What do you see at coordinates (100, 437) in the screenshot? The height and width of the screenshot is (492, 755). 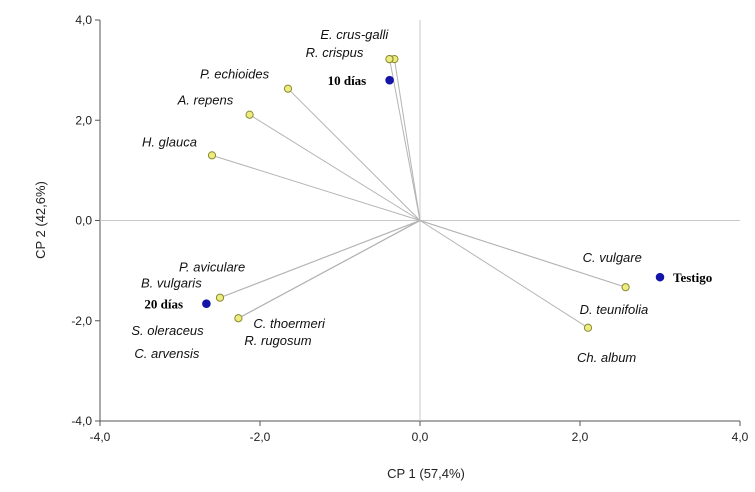 I see `x-tick-label: -4,0` at bounding box center [100, 437].